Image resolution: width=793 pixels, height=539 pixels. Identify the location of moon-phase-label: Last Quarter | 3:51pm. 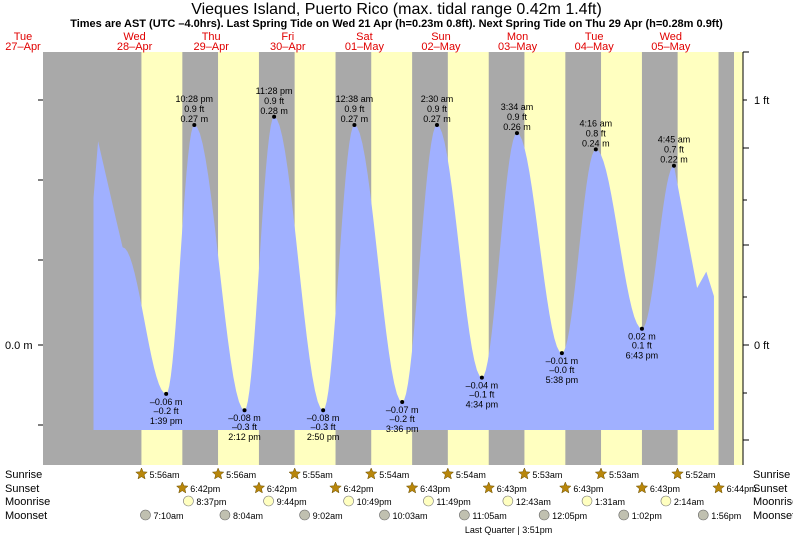
(508, 530).